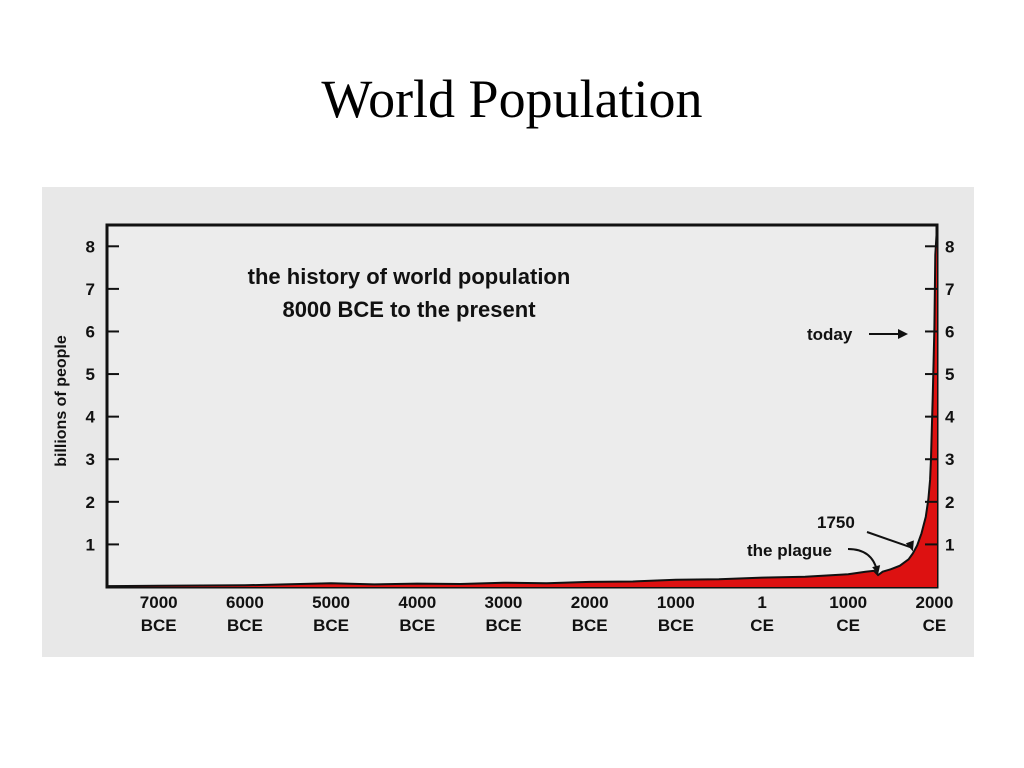 This screenshot has width=1024, height=768. What do you see at coordinates (949, 459) in the screenshot?
I see `y-tick-label-right-3: 3` at bounding box center [949, 459].